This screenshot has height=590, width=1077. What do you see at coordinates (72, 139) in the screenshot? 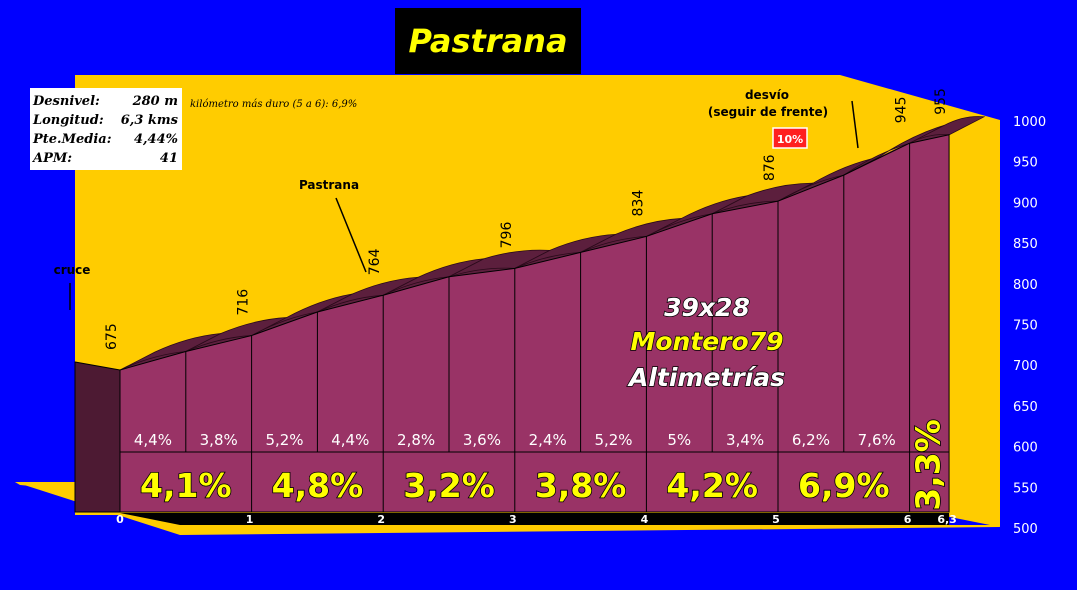
I see `info-label-pte-media: Pte.Media:` at bounding box center [72, 139].